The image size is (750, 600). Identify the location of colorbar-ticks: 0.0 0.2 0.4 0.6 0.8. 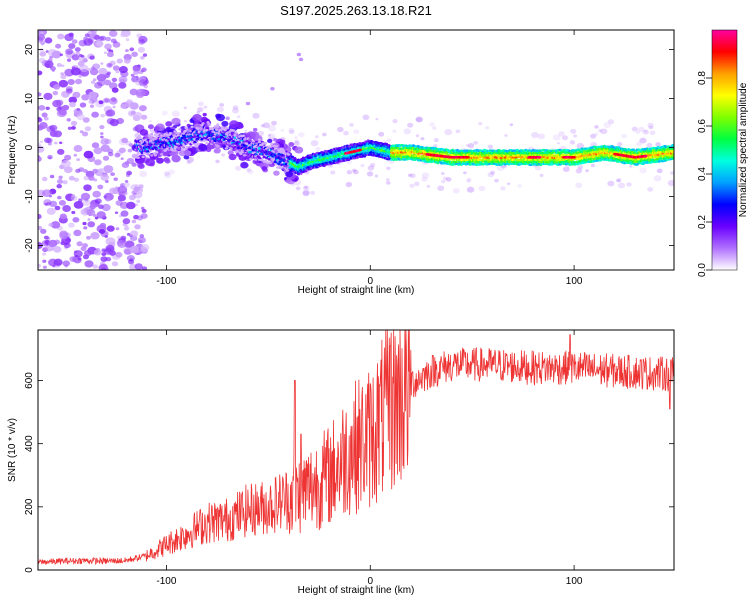
(704, 174).